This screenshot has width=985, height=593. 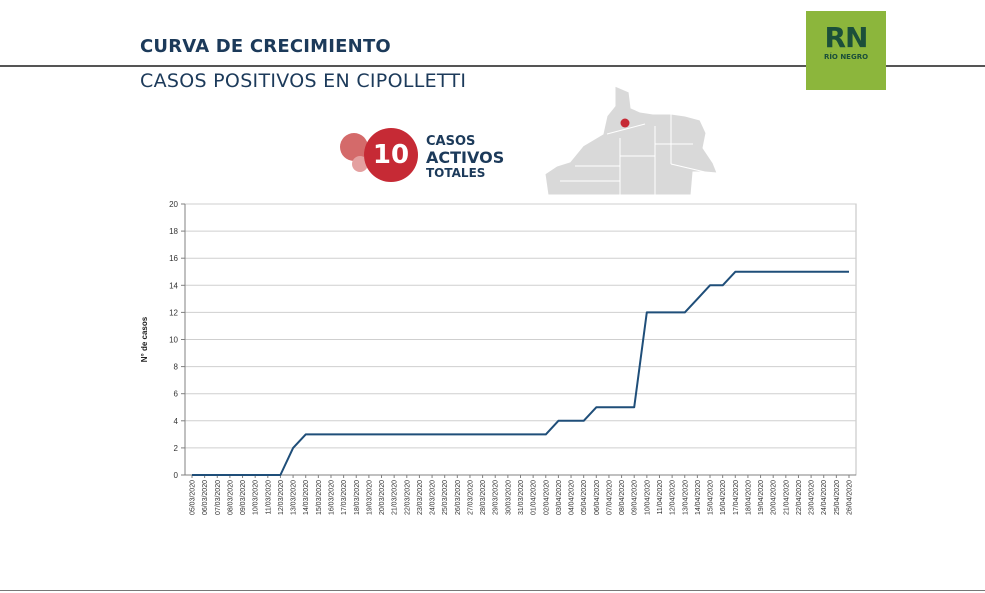 I want to click on chart-title: CURVA DE CRECIMIENTO, so click(x=265, y=46).